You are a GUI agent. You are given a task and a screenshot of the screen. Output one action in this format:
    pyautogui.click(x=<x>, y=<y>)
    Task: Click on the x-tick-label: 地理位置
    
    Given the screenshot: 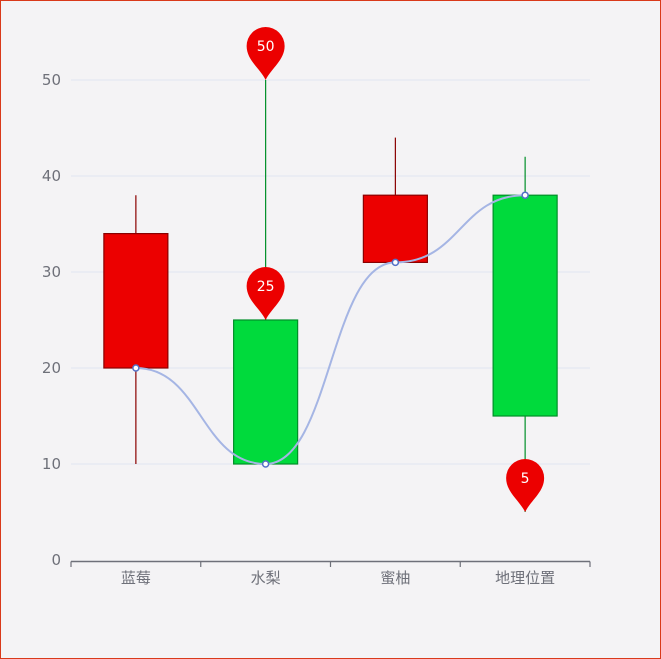 What is the action you would take?
    pyautogui.click(x=525, y=578)
    